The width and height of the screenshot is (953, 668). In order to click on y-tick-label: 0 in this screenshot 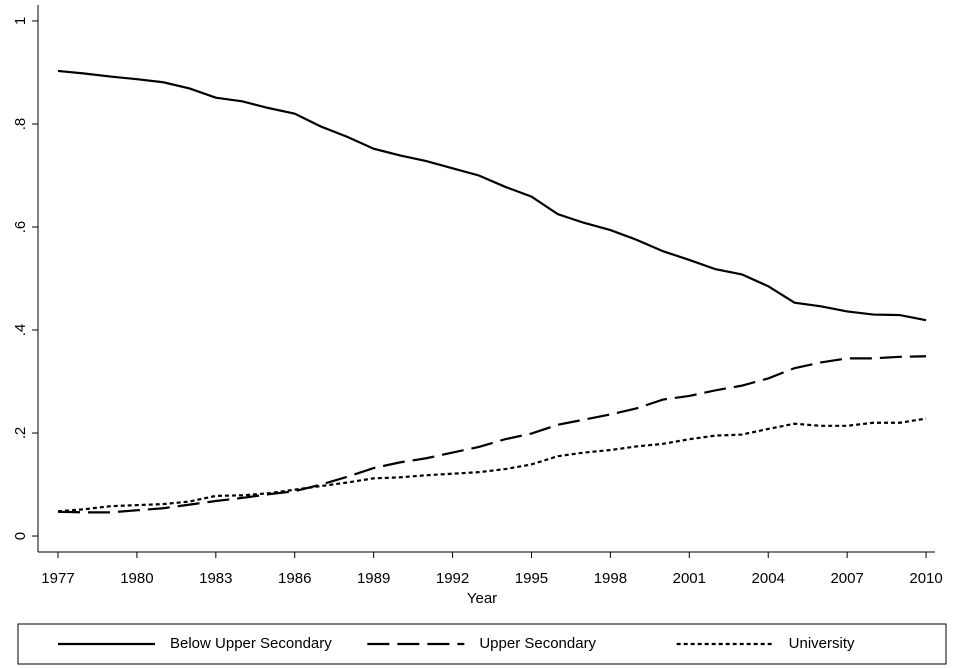, I will do `click(20, 536)`.